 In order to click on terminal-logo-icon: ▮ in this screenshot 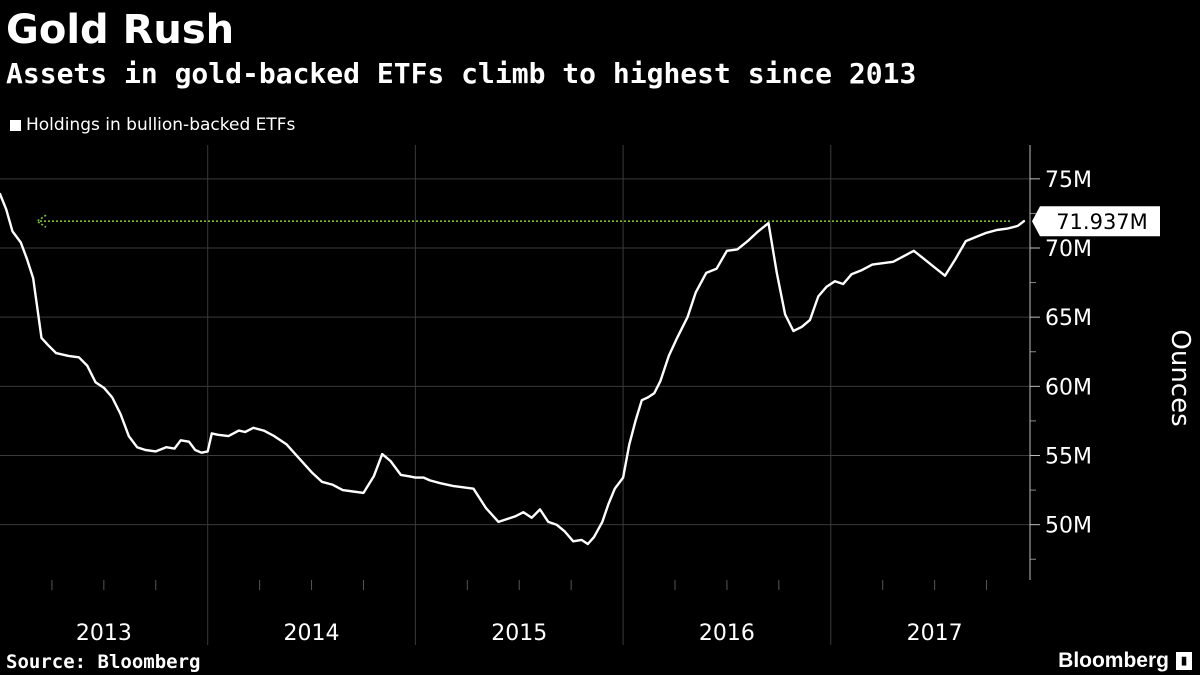, I will do `click(1184, 661)`.